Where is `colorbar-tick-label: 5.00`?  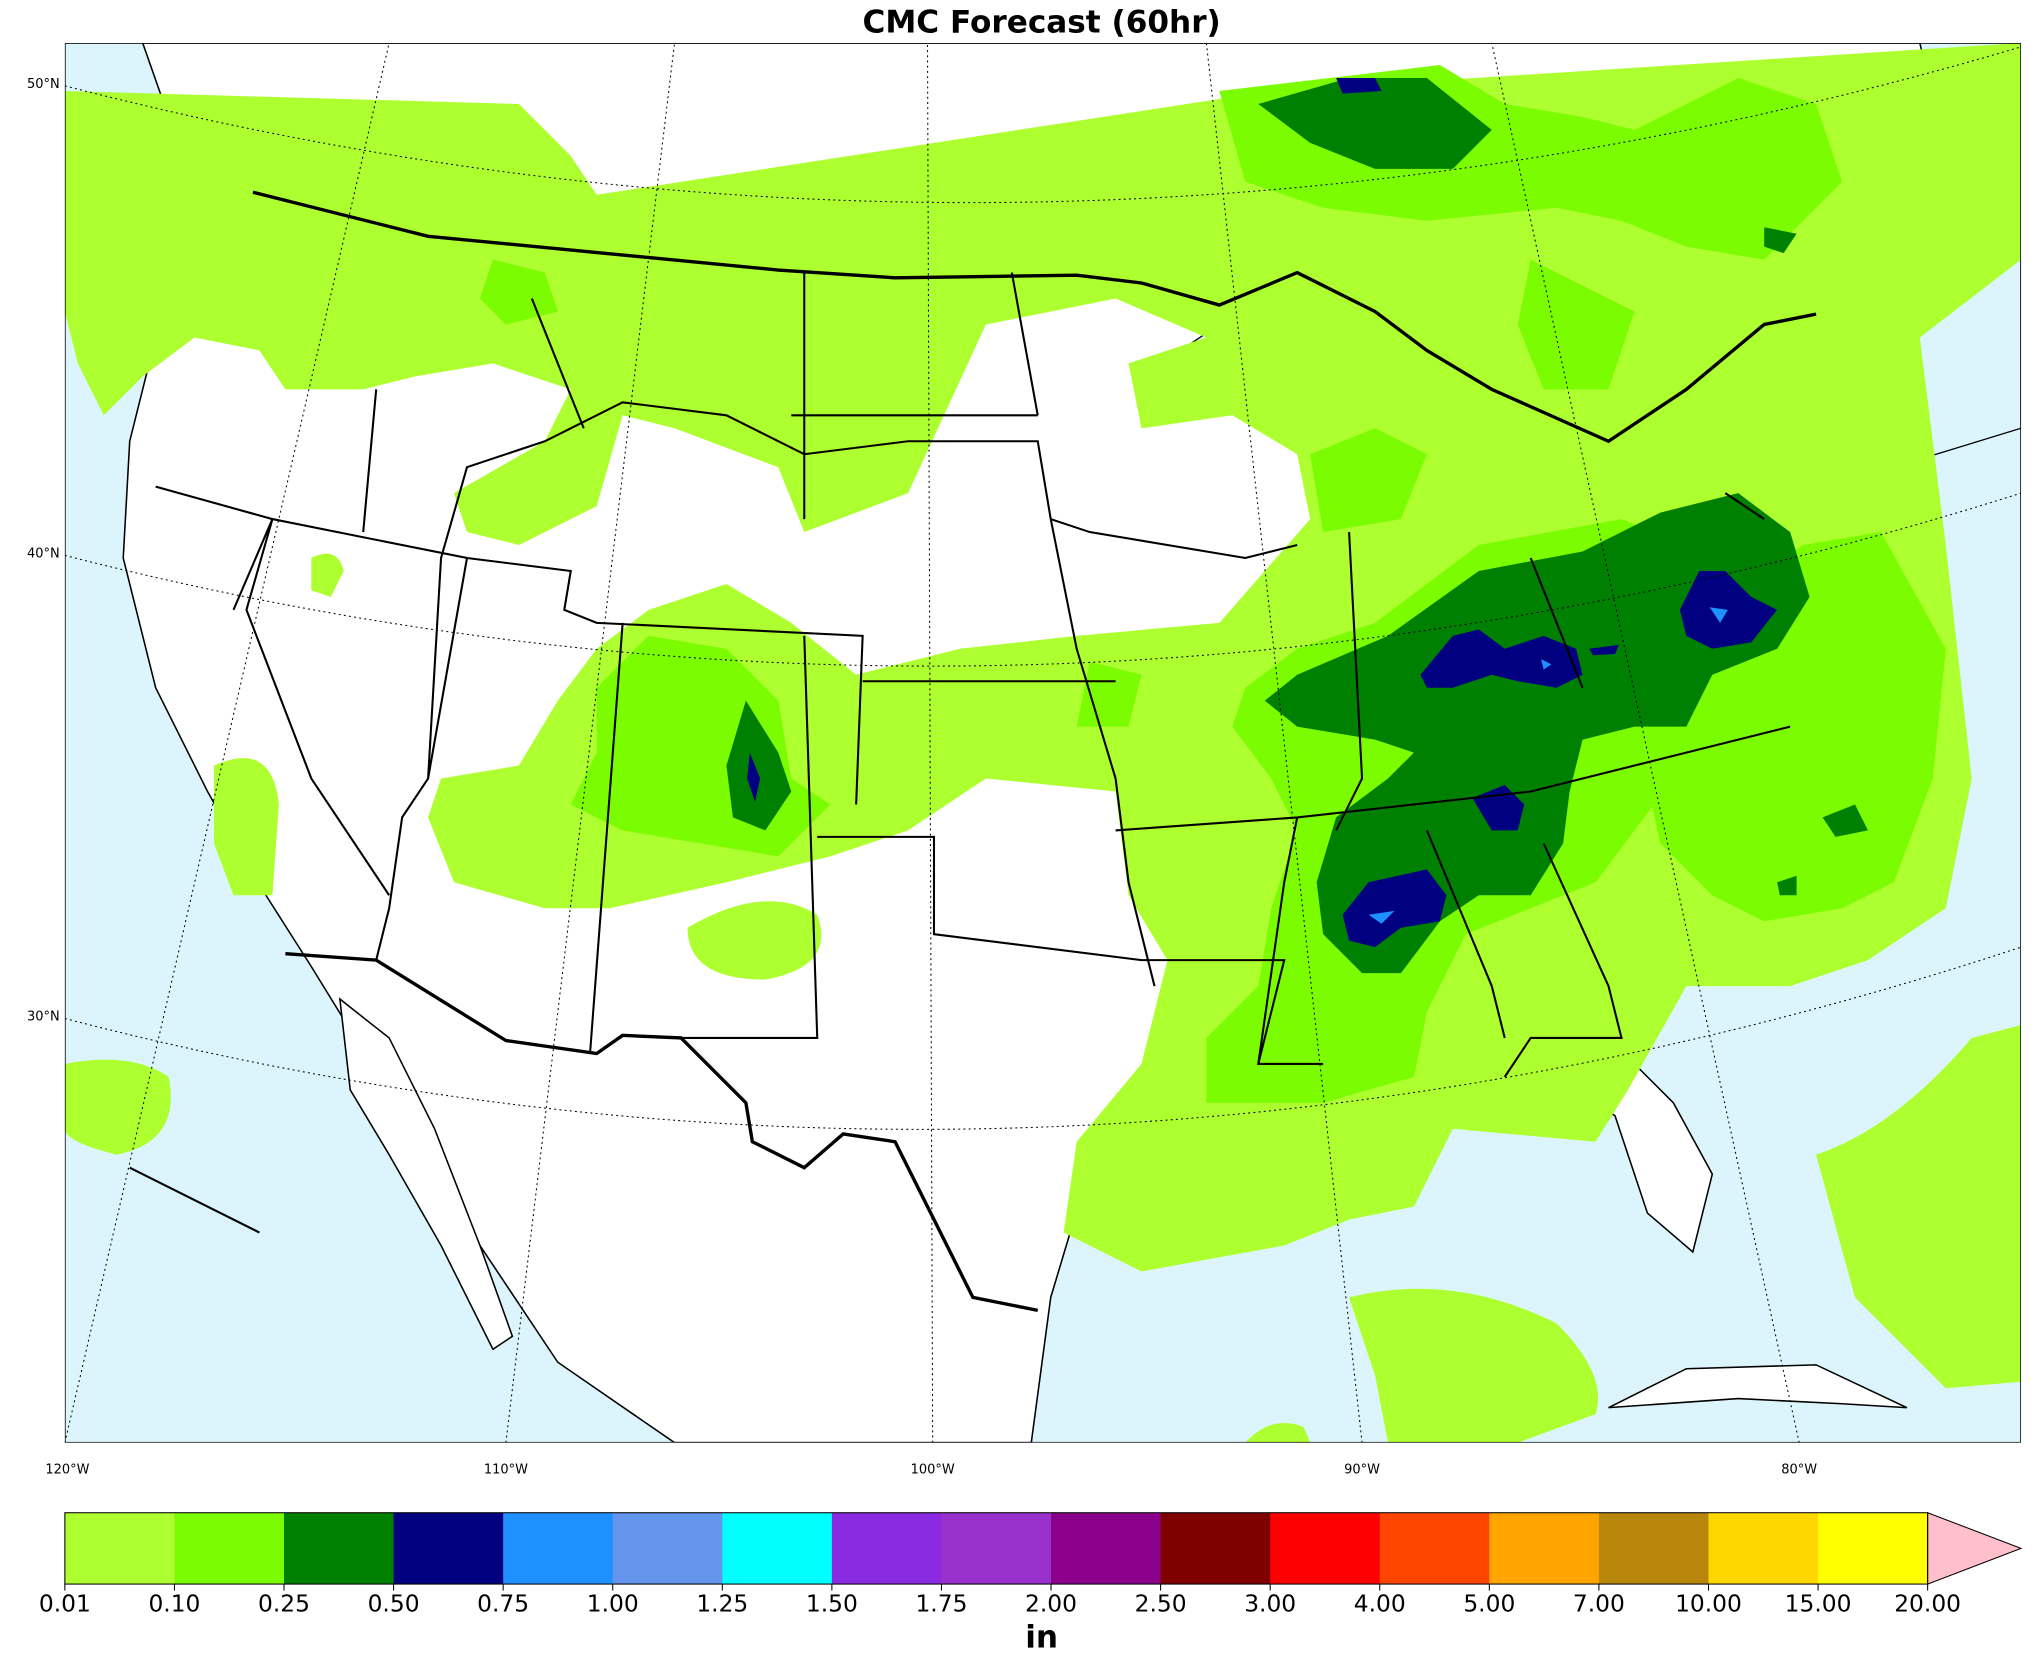 colorbar-tick-label: 5.00 is located at coordinates (1489, 1603).